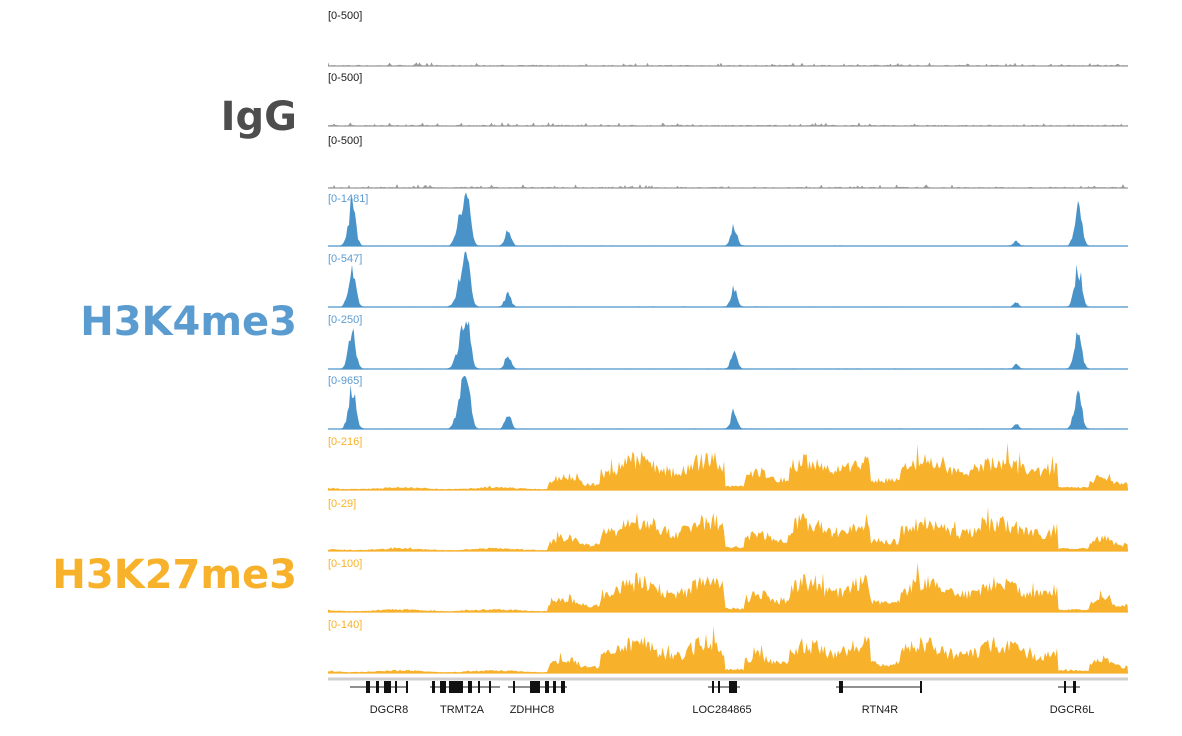 The image size is (1182, 736). I want to click on gene-label-rtn4r: RTN4R, so click(880, 710).